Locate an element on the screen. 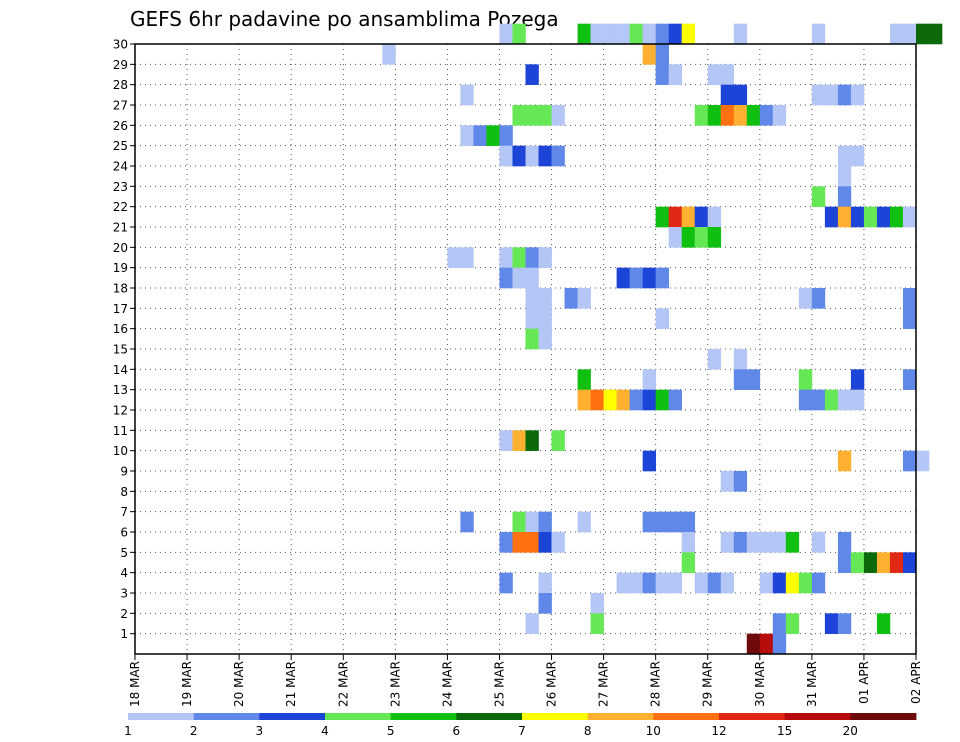 The width and height of the screenshot is (960, 742). y-tick-label: 13 is located at coordinates (120, 390).